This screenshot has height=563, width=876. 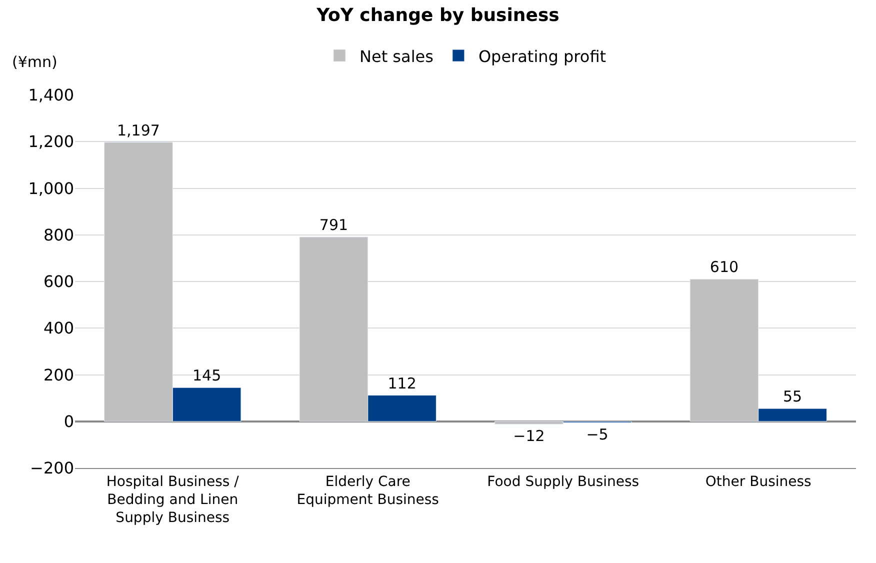 What do you see at coordinates (529, 436) in the screenshot?
I see `data-label: −12` at bounding box center [529, 436].